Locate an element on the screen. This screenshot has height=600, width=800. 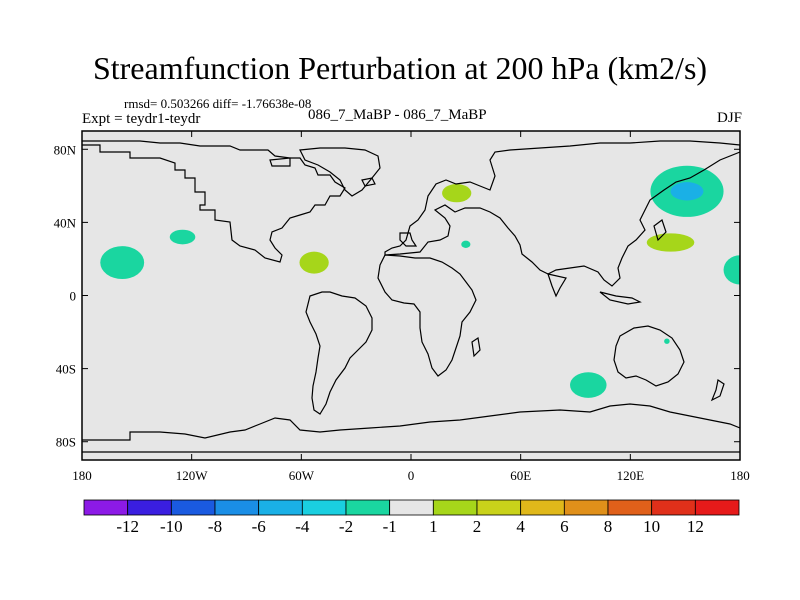
coastline-australia is located at coordinates (649, 356).